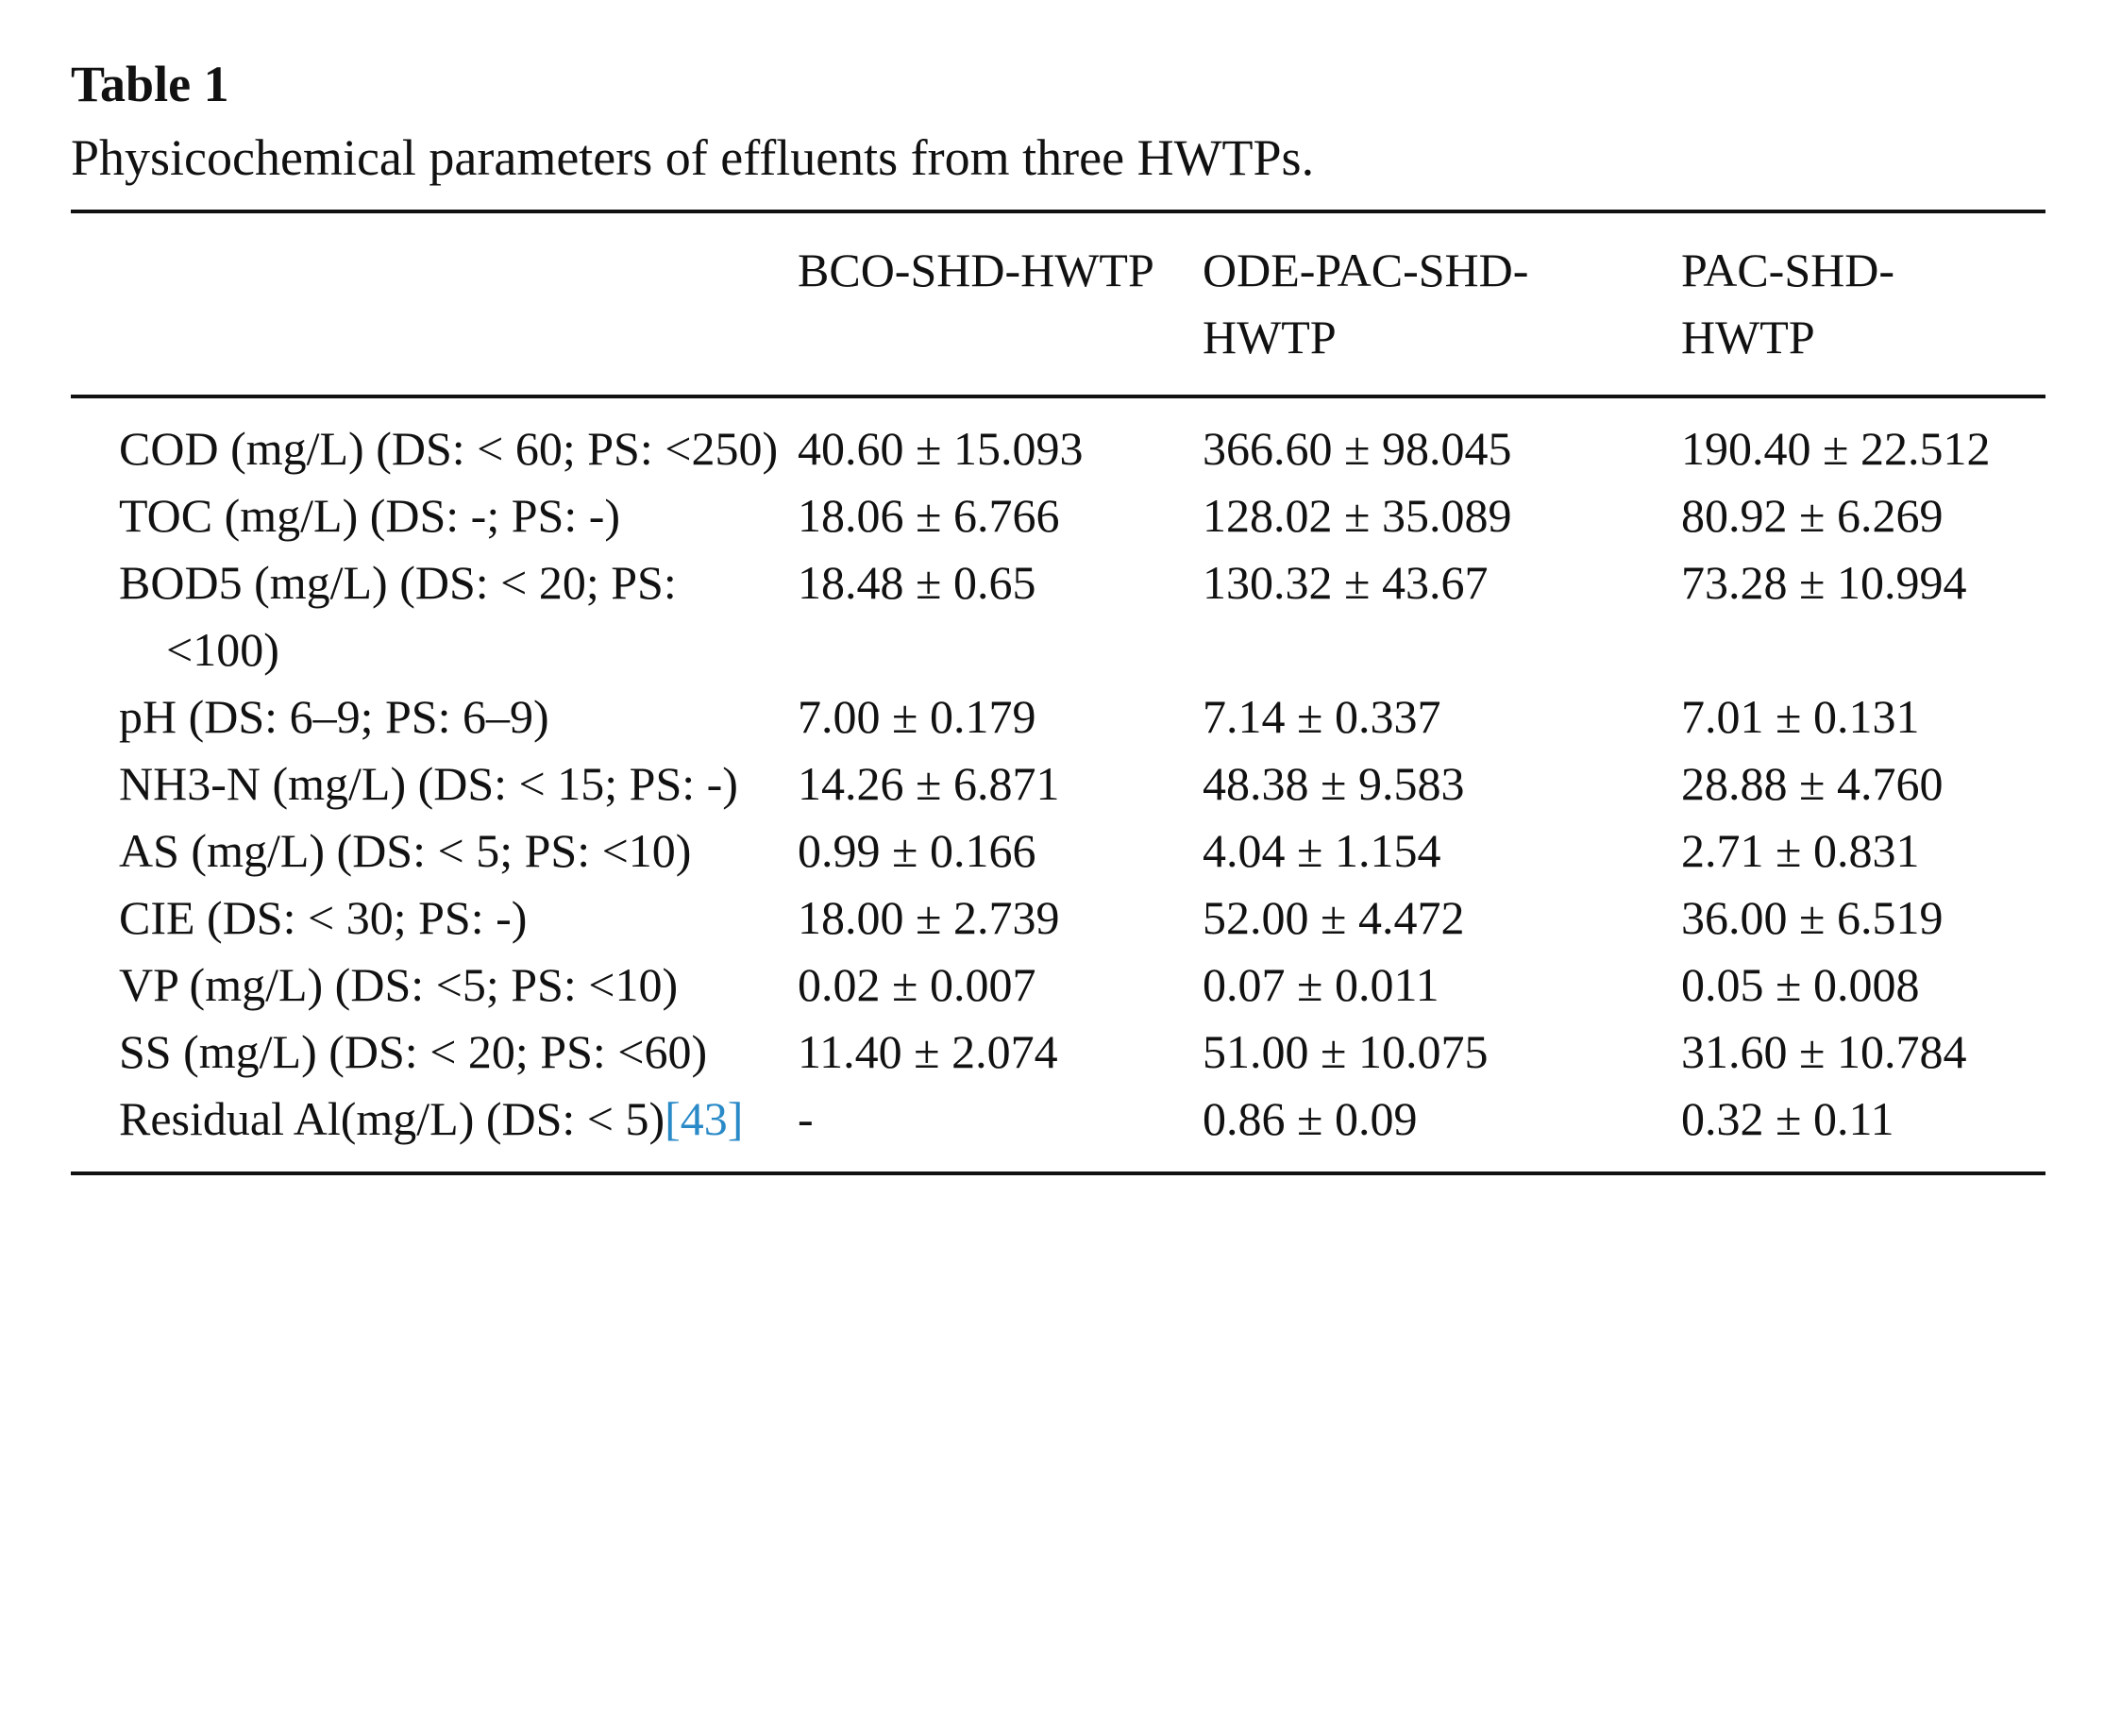  I want to click on row-label-text: SS (mg/L) (DS: < 20; PS: <60), so click(413, 1051).